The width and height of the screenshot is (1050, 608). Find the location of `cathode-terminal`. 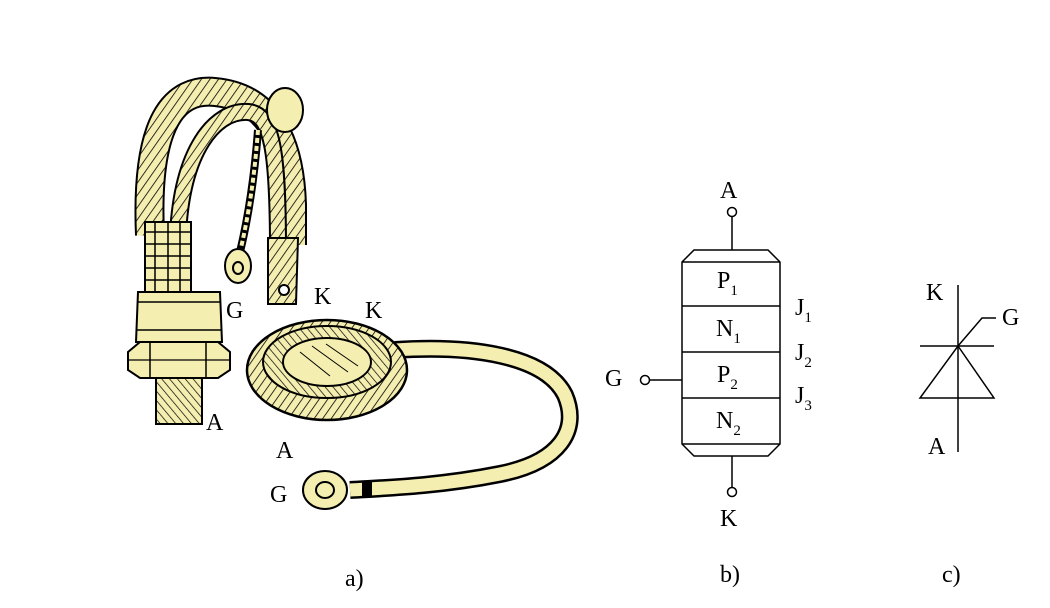

cathode-terminal is located at coordinates (732, 492).